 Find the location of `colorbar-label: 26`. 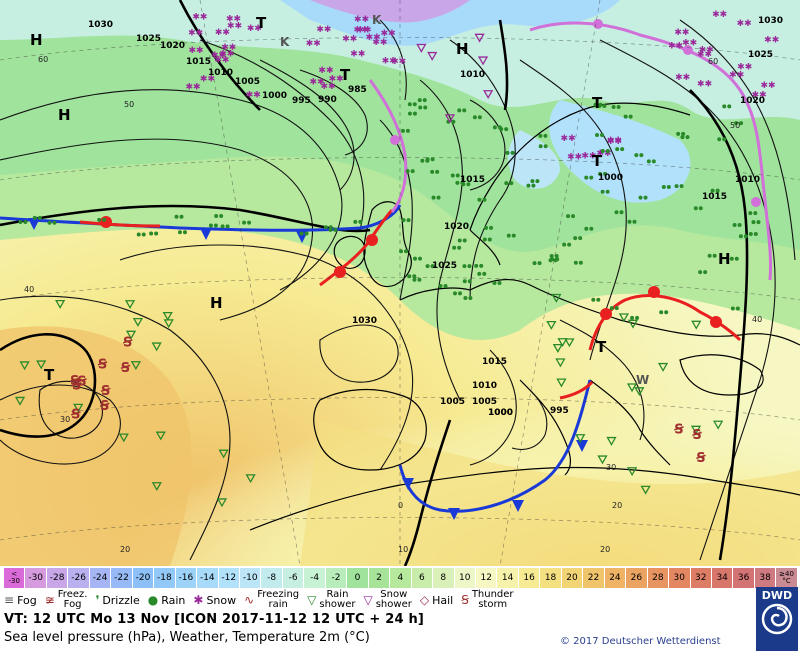

colorbar-label: 26 is located at coordinates (636, 578).